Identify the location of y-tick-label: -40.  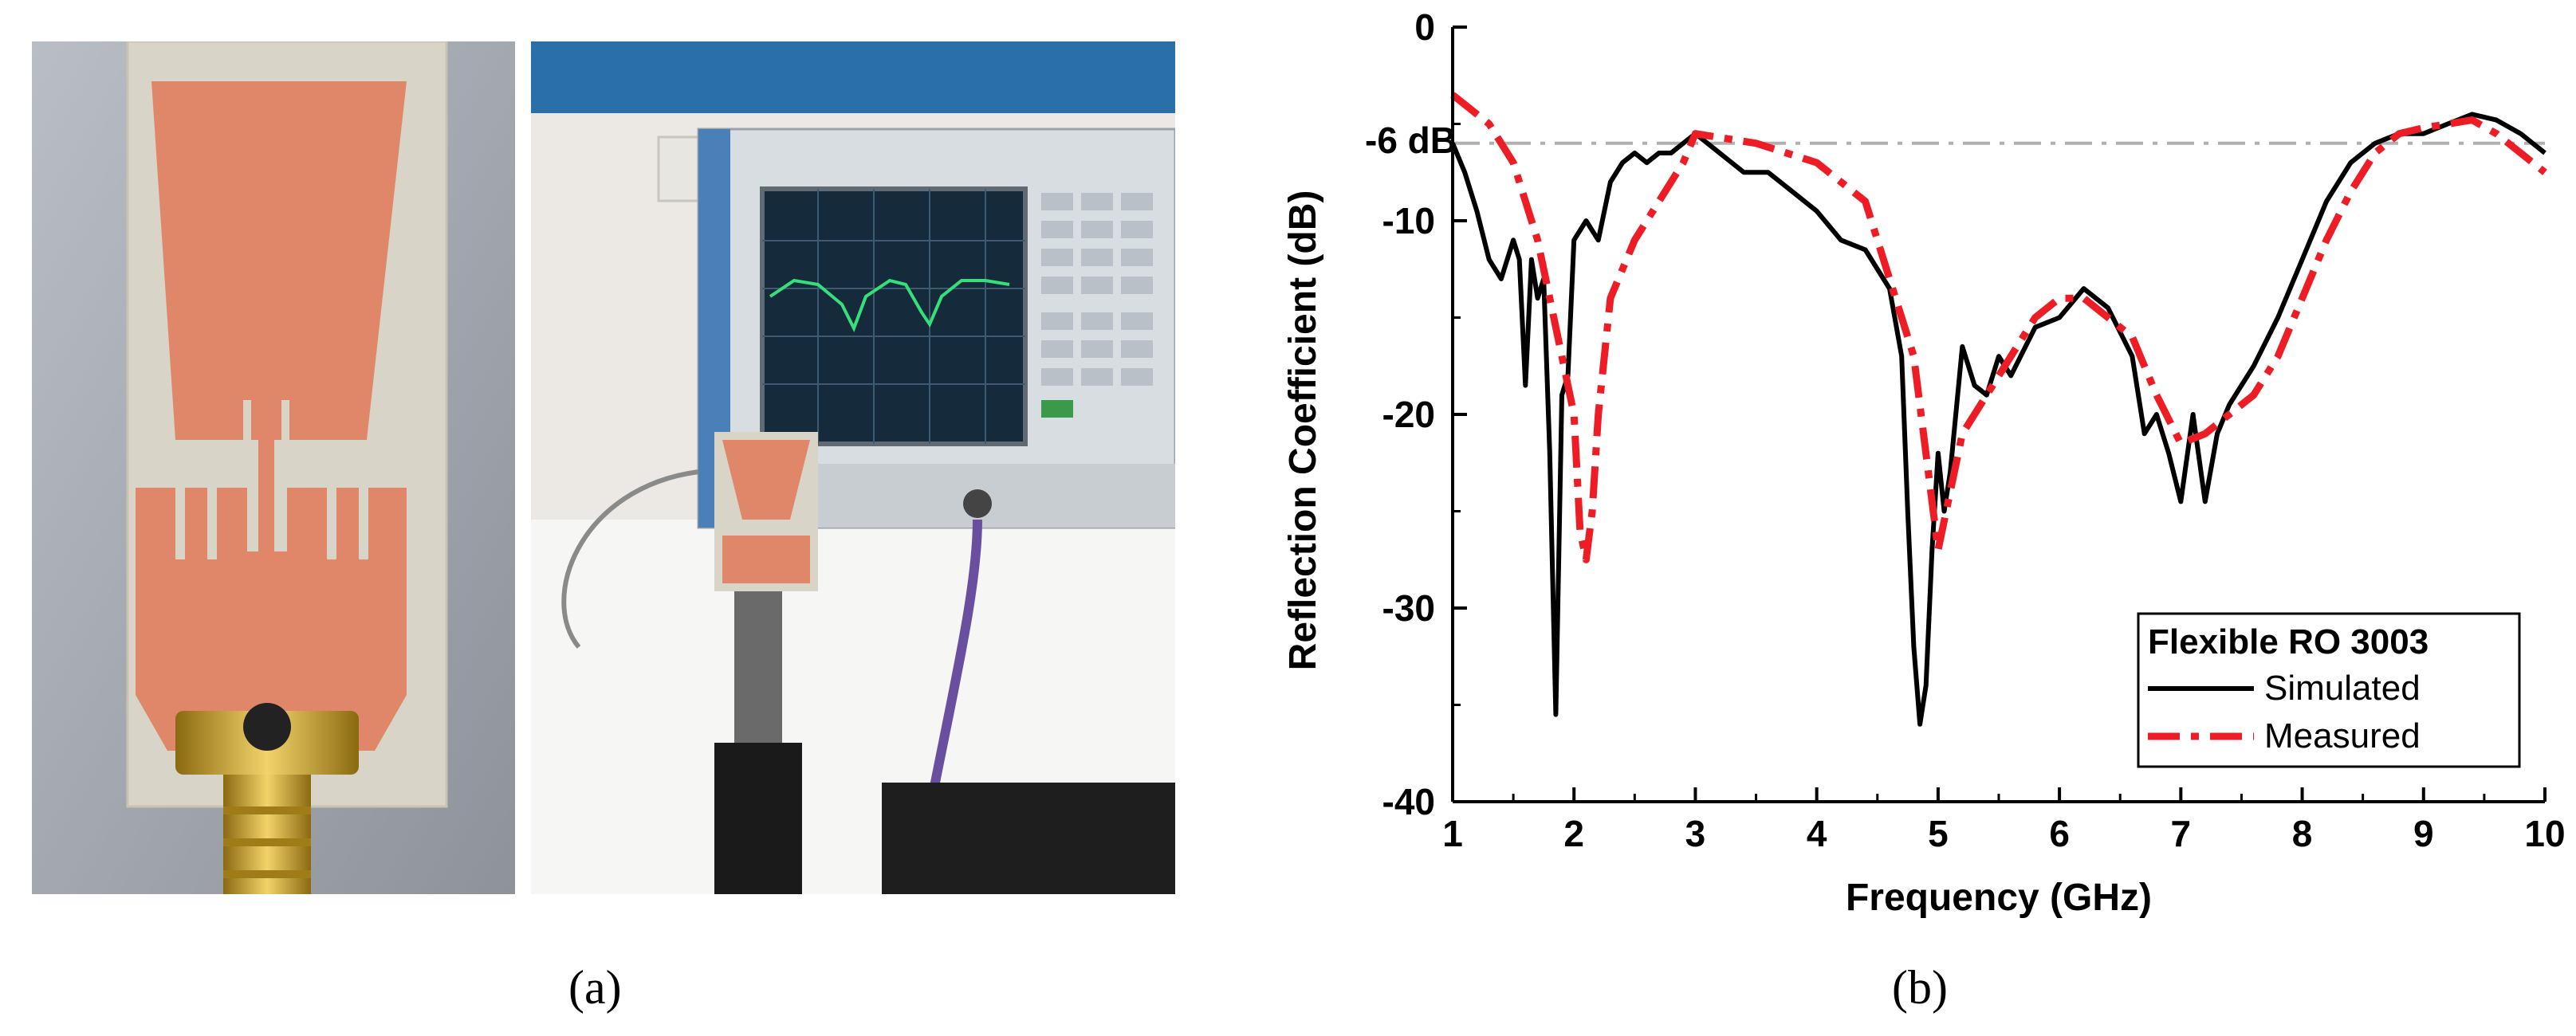
(1409, 801).